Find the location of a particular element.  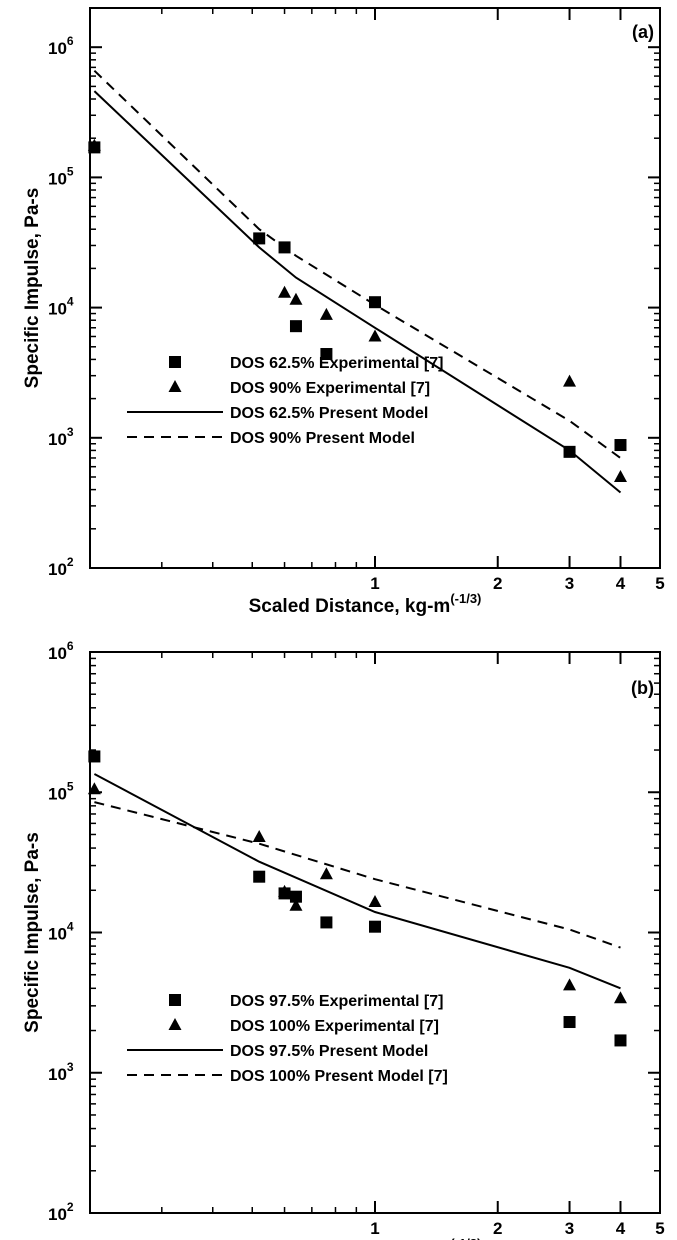

legend-entry: DOS 100% Experimental [7] is located at coordinates (334, 1026).